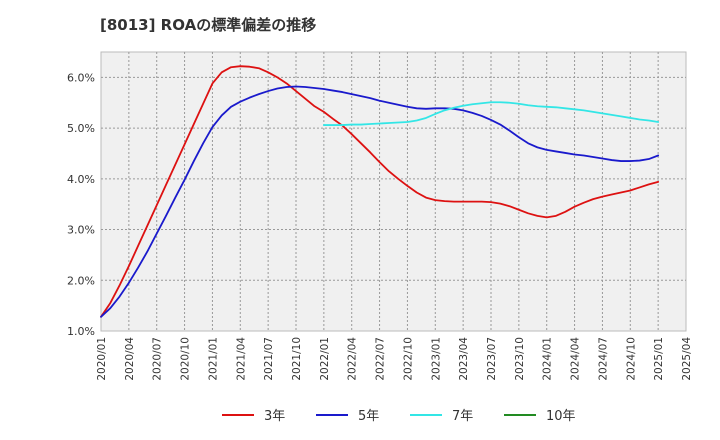  What do you see at coordinates (561, 416) in the screenshot?
I see `legend-label: 10年` at bounding box center [561, 416].